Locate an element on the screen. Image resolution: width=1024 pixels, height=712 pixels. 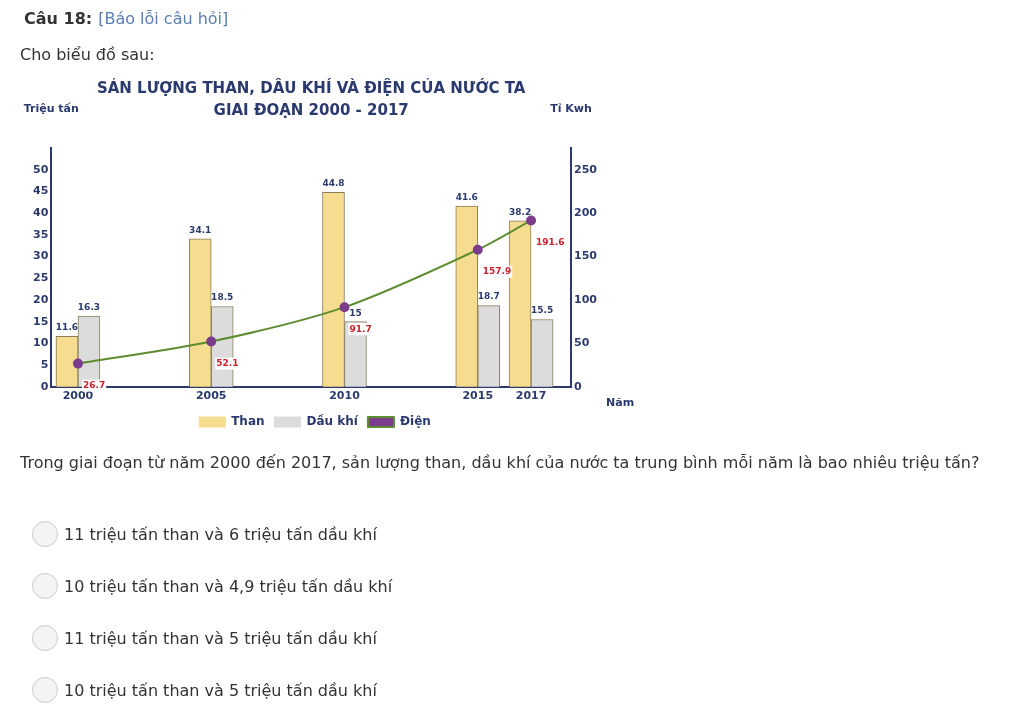
data-label: 52.1 is located at coordinates (227, 362).